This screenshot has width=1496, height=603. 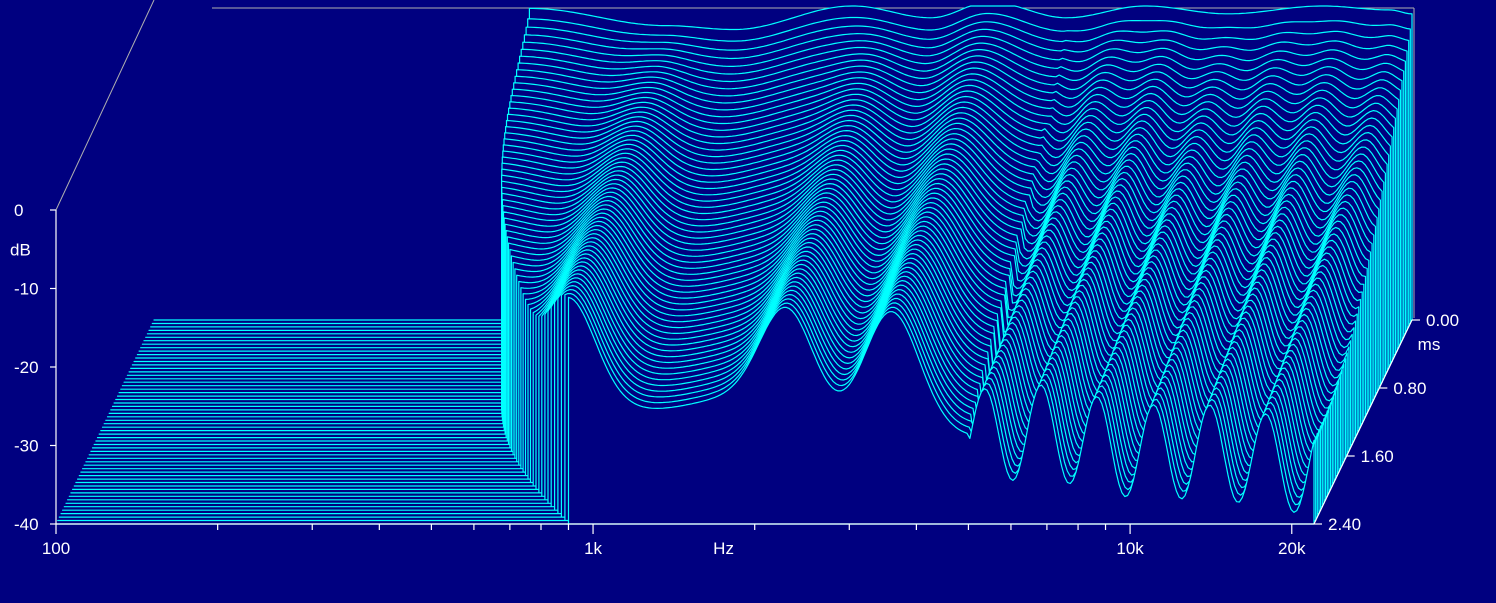 I want to click on y-tick-label: 0, so click(x=18, y=210).